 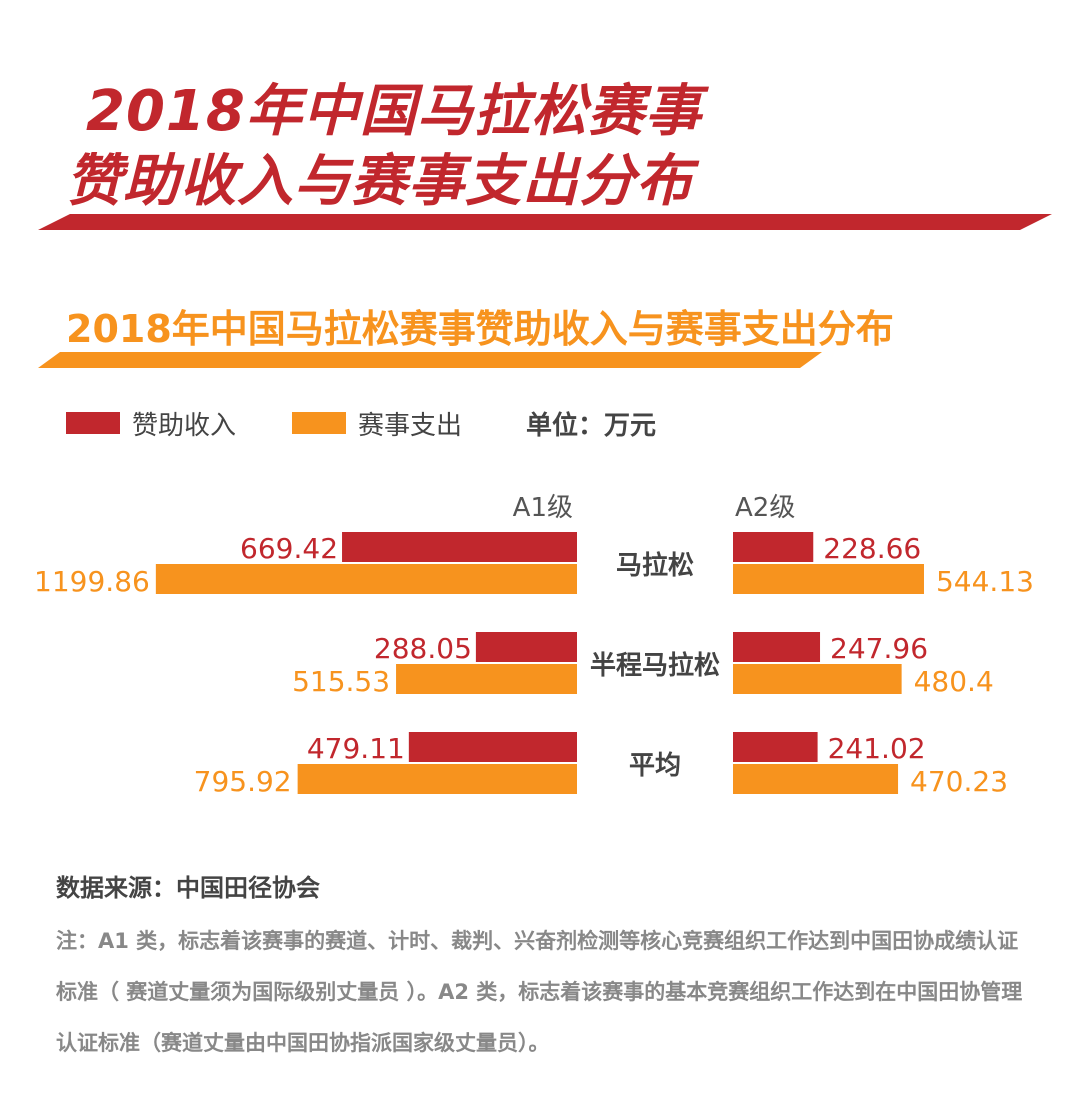 I want to click on label-a1-expense: 515.53, so click(x=341, y=681).